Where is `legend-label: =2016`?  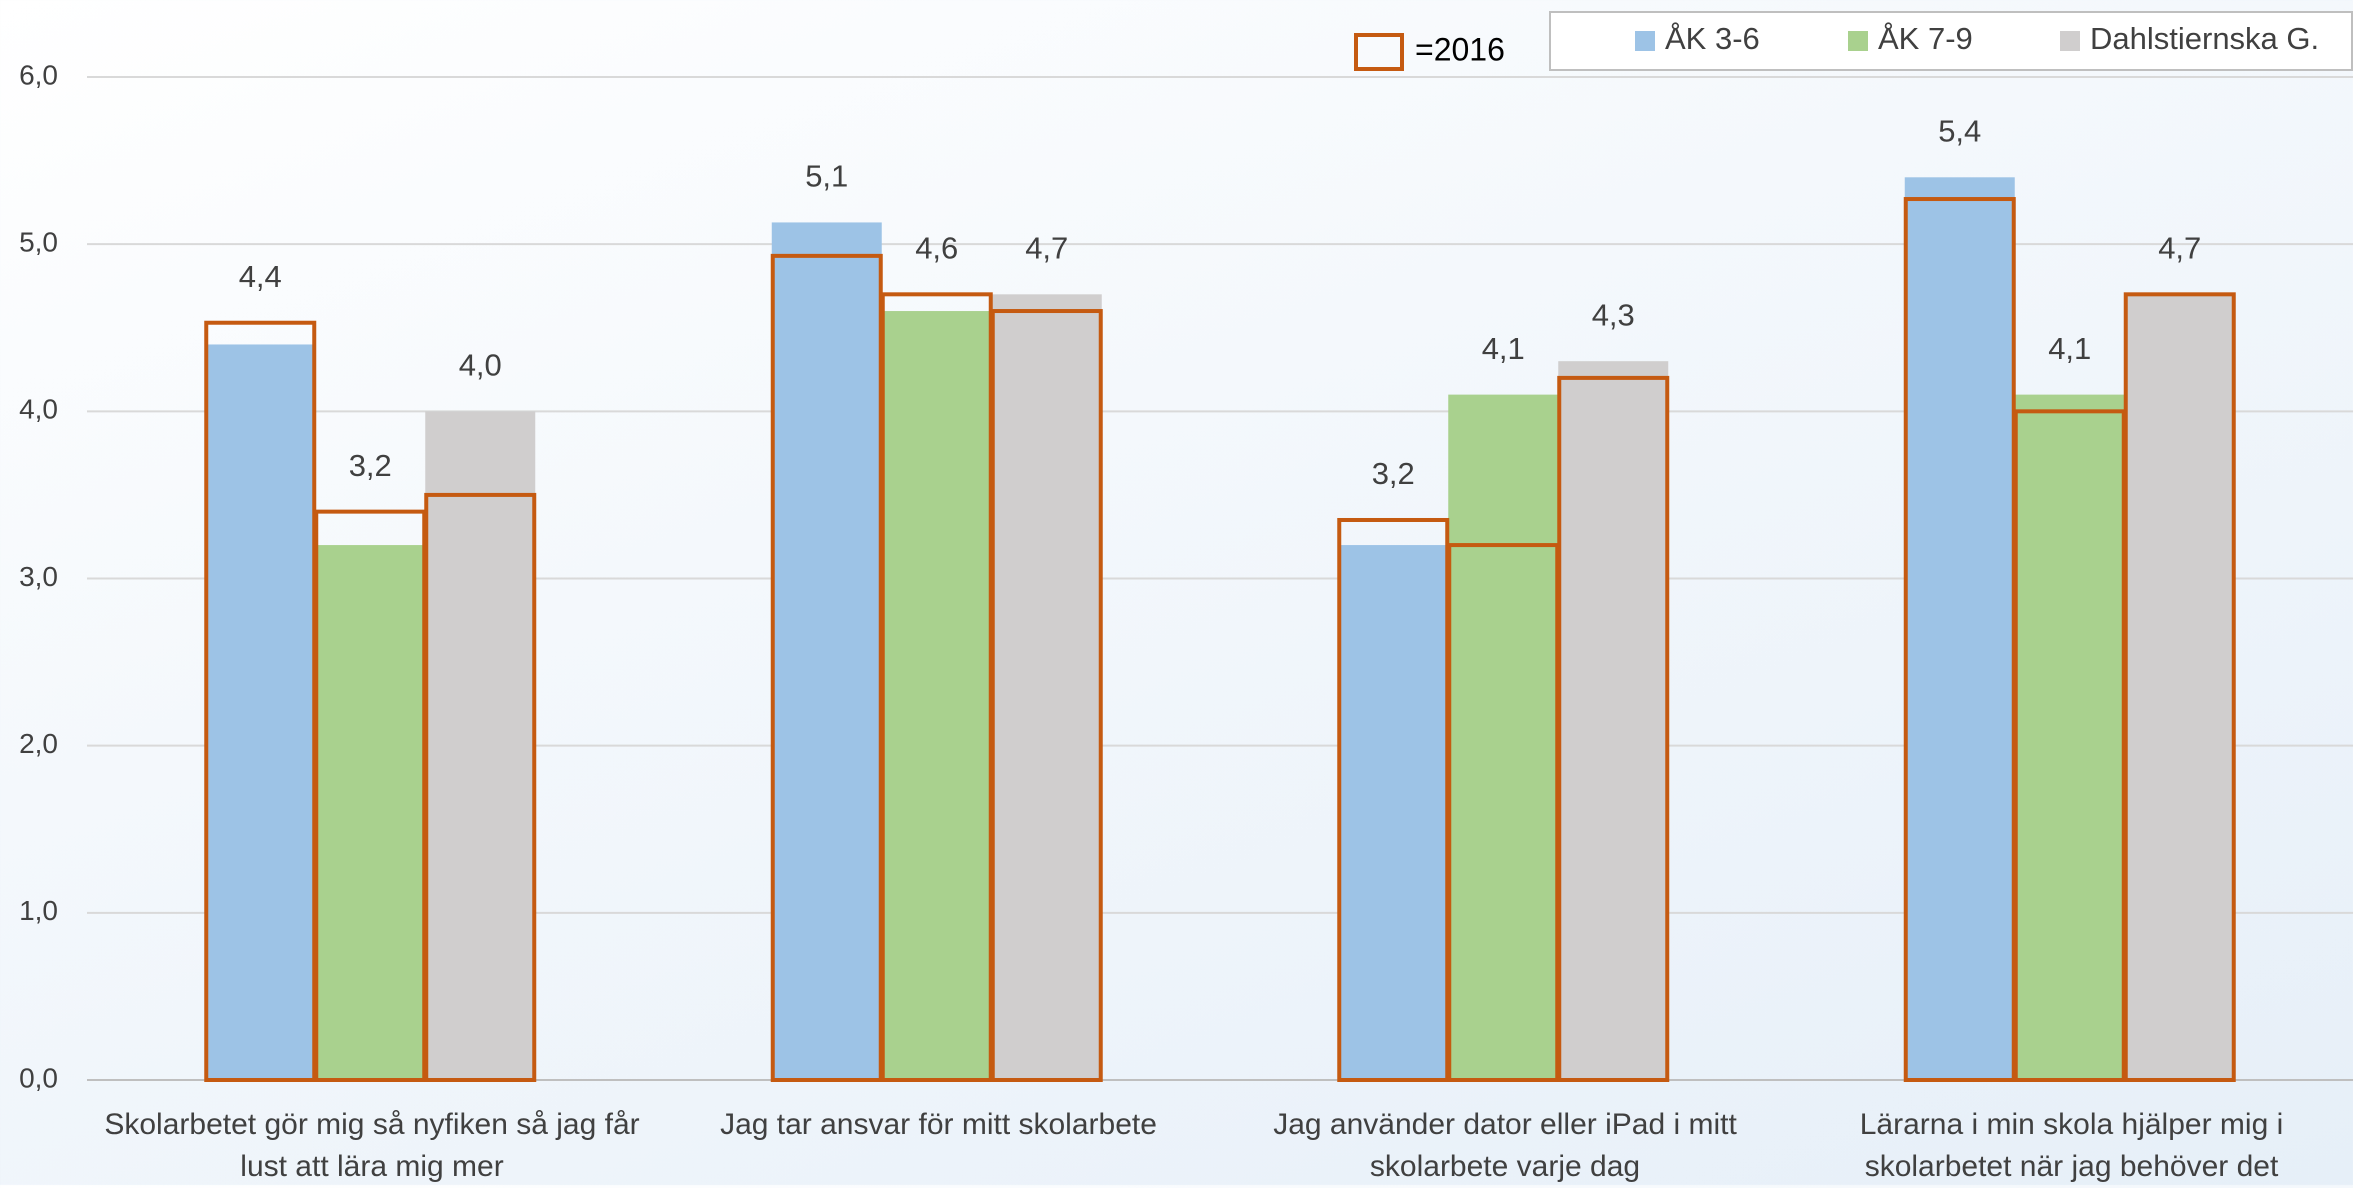 legend-label: =2016 is located at coordinates (1460, 49).